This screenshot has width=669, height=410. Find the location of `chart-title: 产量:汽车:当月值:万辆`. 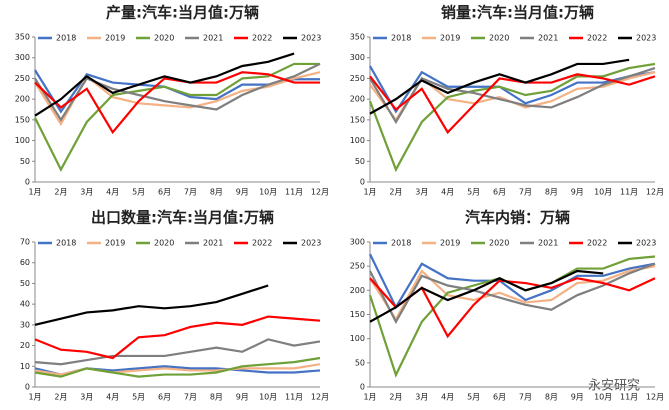

chart-title: 产量:汽车:当月值:万辆 is located at coordinates (182, 13).